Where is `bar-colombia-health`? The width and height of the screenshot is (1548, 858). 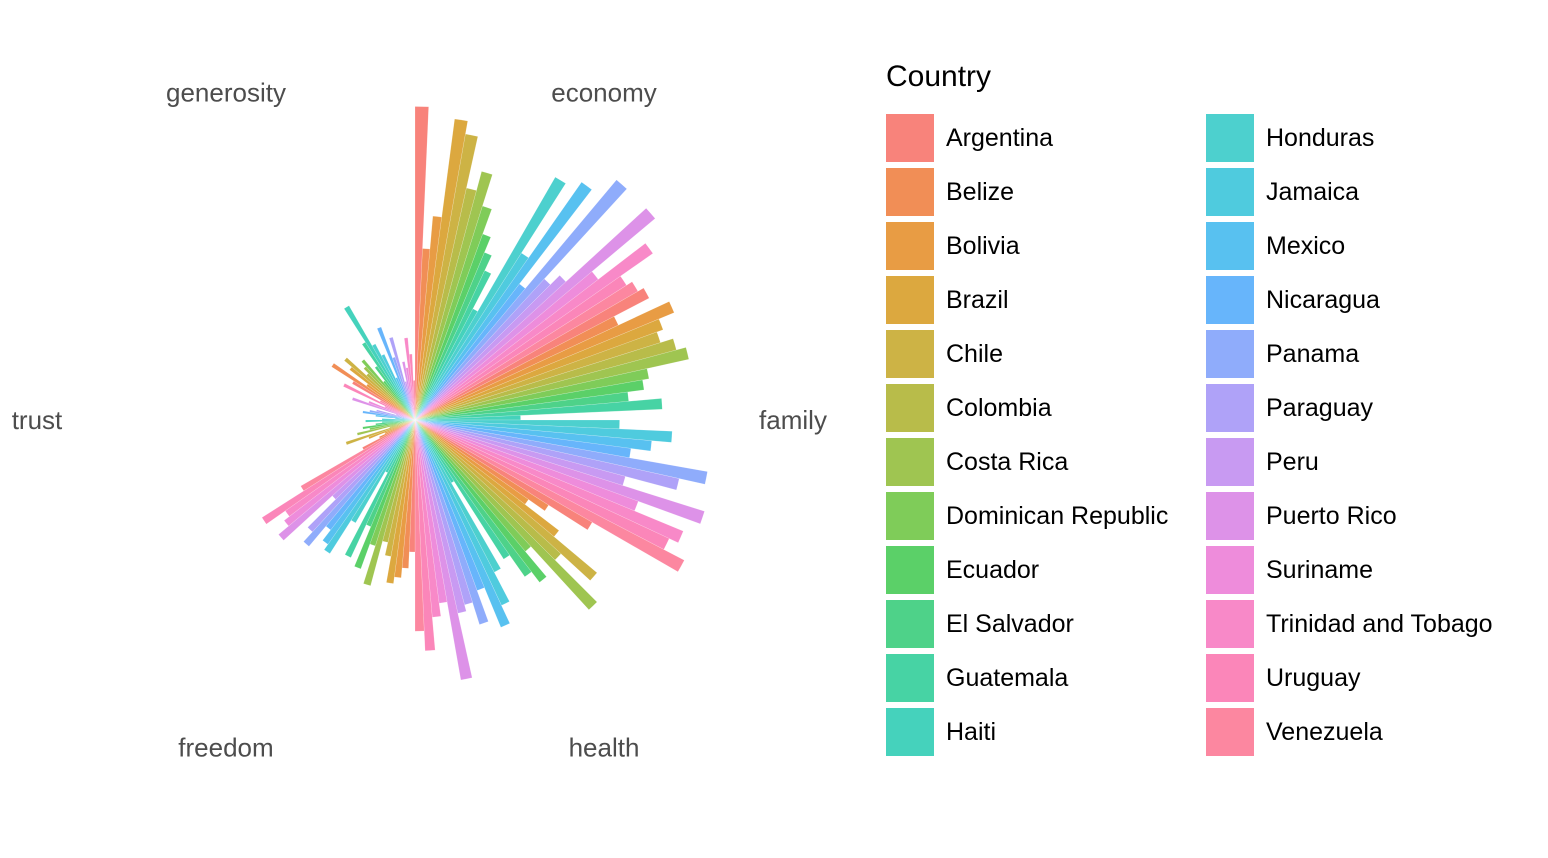
bar-colombia-health is located at coordinates (488, 490).